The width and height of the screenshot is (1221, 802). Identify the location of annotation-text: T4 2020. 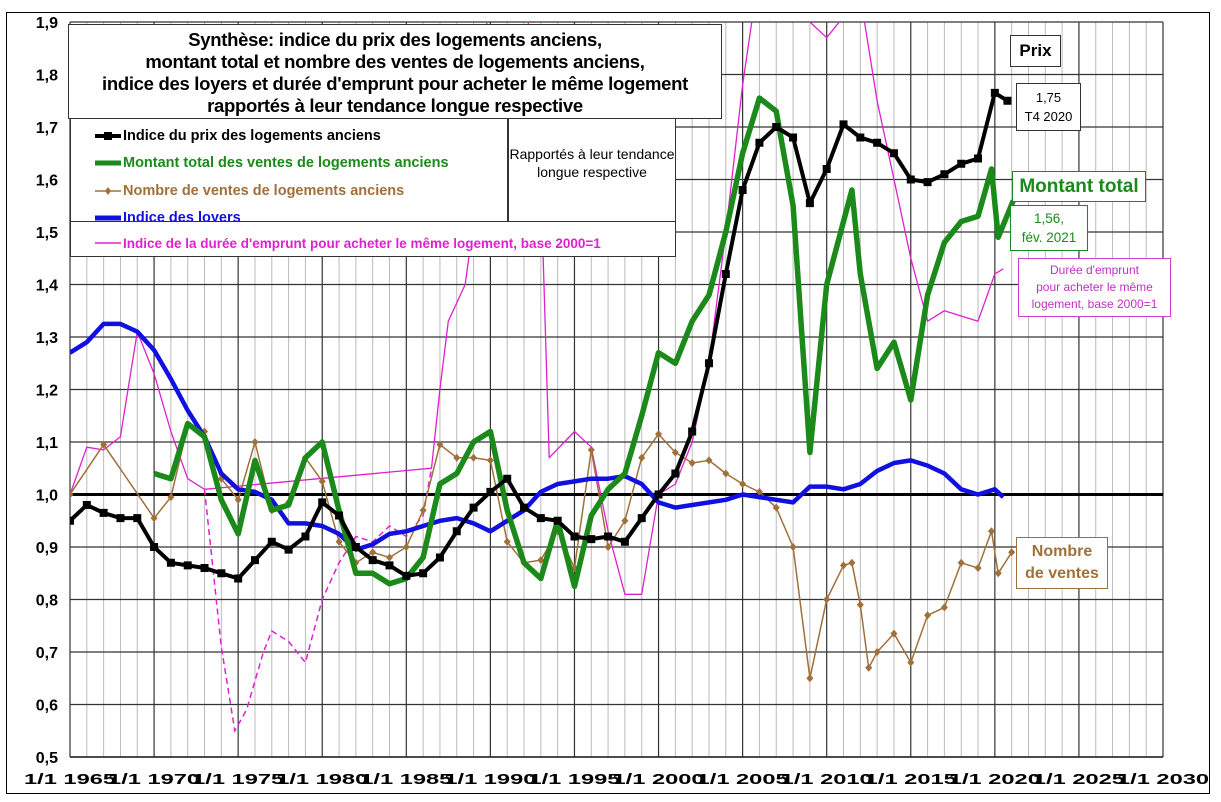
(1048, 116).